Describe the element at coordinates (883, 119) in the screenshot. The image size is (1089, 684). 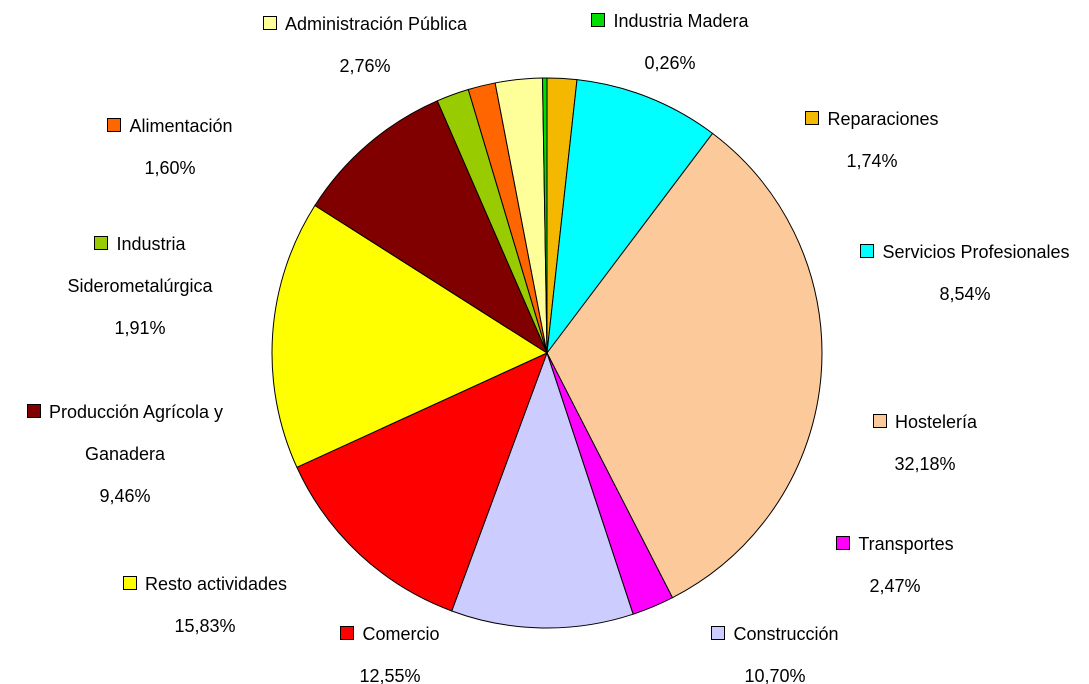
I see `slice-name: Reparaciones` at that location.